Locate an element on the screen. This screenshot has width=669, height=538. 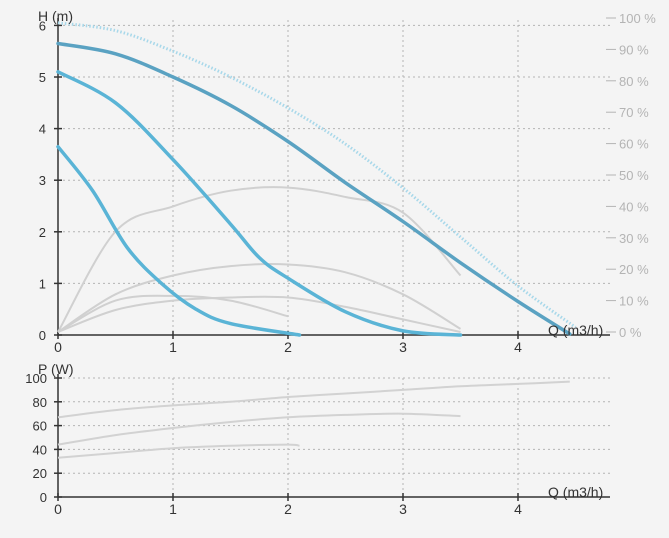
power-y-tick-label: 40 is located at coordinates (40, 449).